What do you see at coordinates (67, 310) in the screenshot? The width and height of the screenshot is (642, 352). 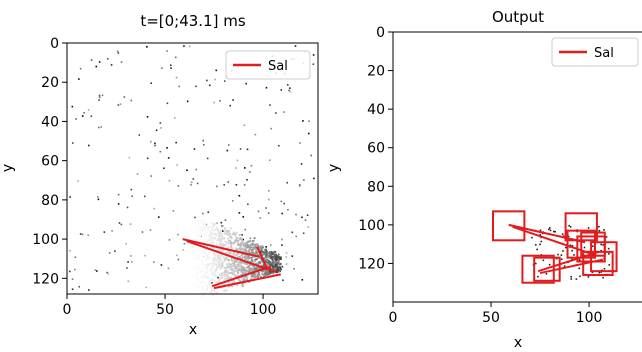 I see `left-xtick-label: 0` at bounding box center [67, 310].